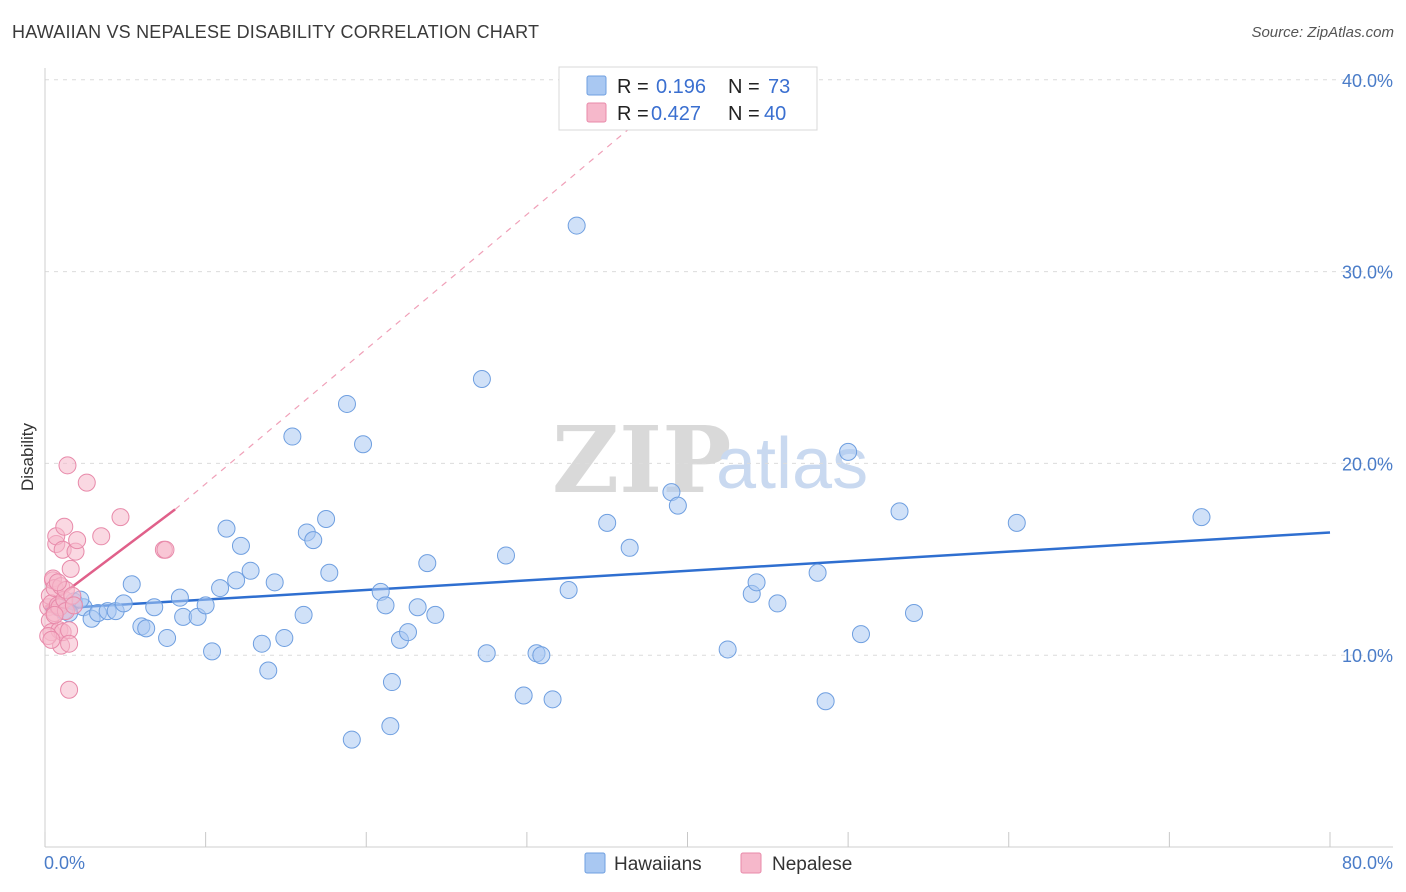 This screenshot has width=1406, height=892. I want to click on legend-r-value: 0.427, so click(676, 114).